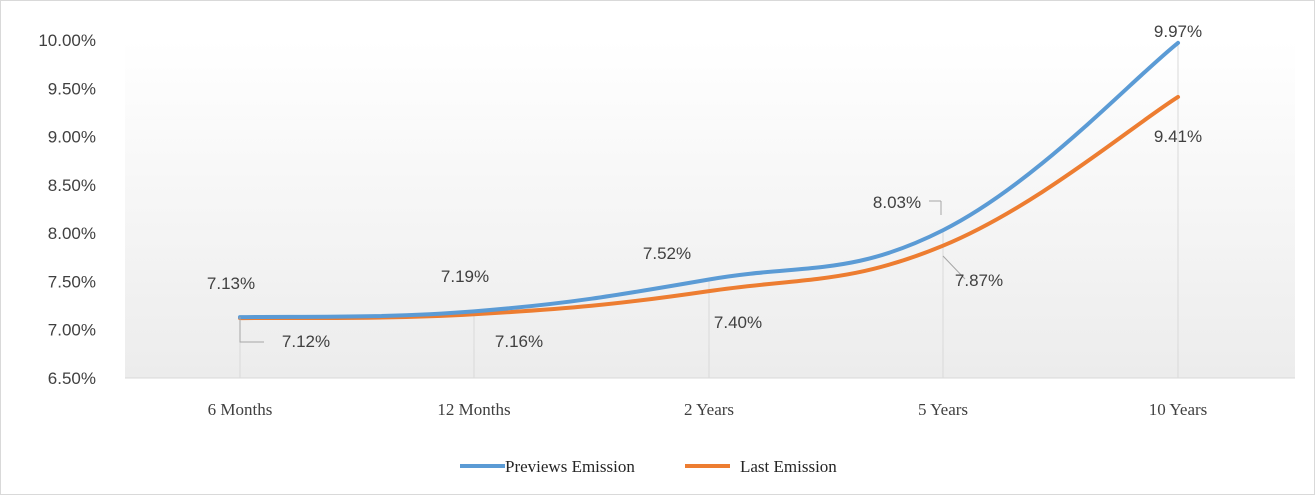  What do you see at coordinates (231, 283) in the screenshot?
I see `data-label: 7.13%` at bounding box center [231, 283].